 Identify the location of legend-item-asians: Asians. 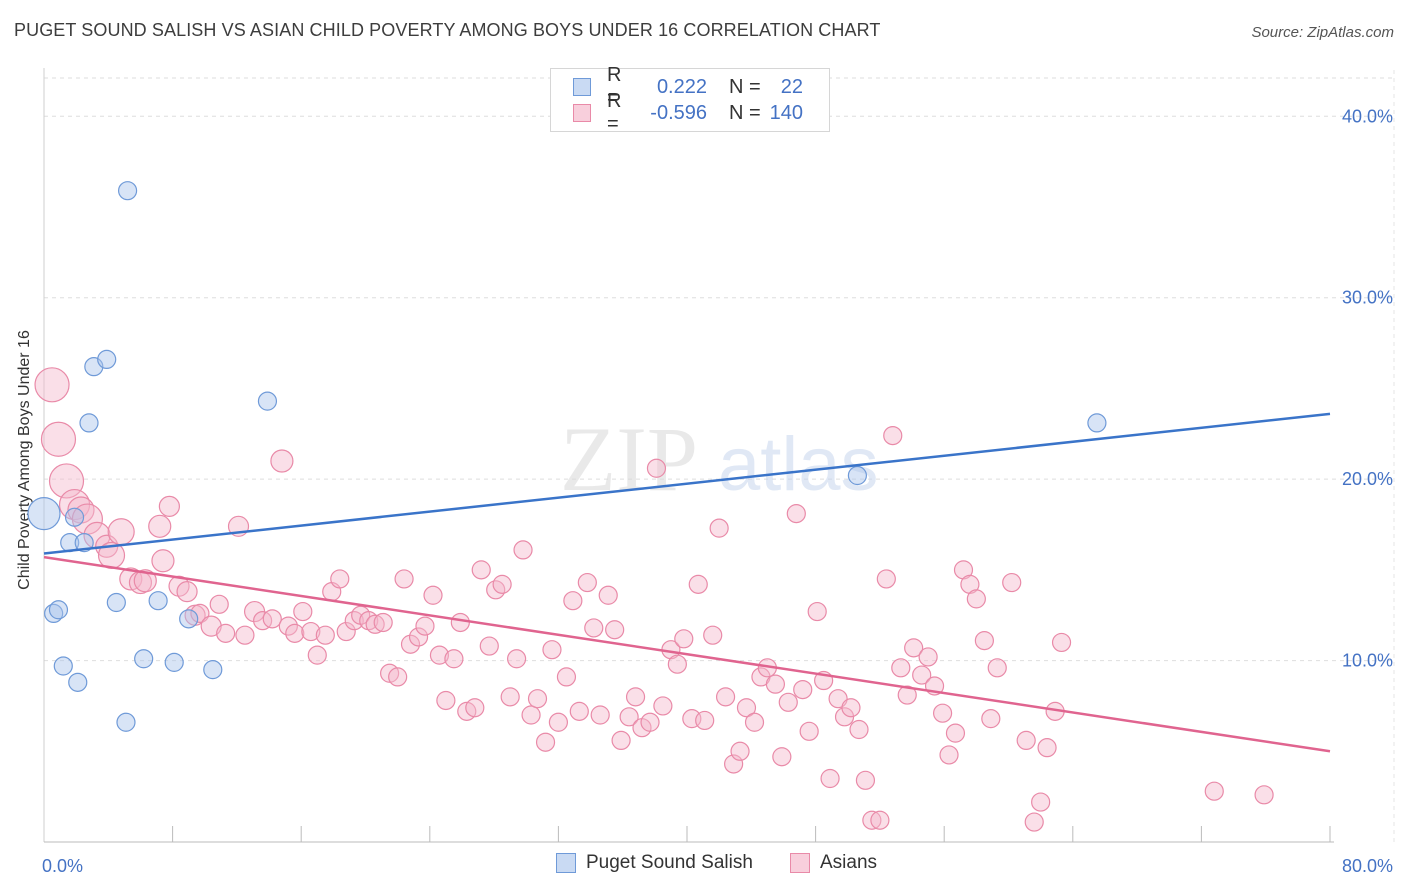
(833, 863).